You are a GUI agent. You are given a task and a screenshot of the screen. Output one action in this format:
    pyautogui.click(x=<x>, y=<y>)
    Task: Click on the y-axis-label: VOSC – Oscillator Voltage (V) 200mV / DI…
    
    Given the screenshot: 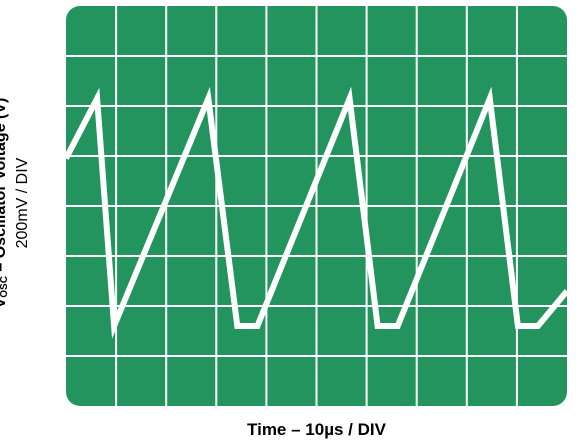 What is the action you would take?
    pyautogui.click(x=16, y=203)
    